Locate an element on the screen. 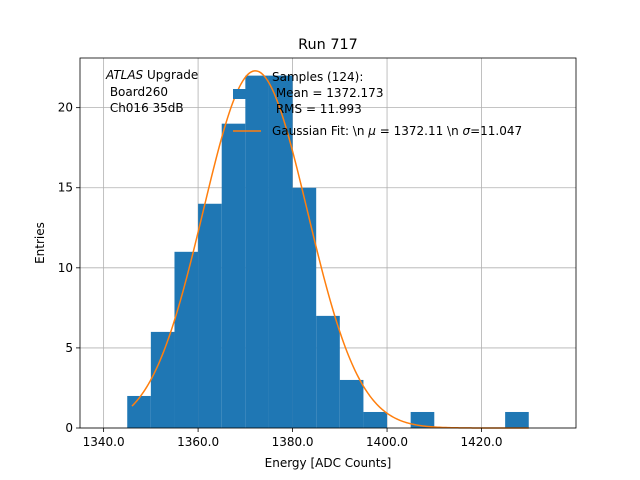 The width and height of the screenshot is (640, 480). legend-hist-line-2: Mean = 1372.173 is located at coordinates (327, 93).